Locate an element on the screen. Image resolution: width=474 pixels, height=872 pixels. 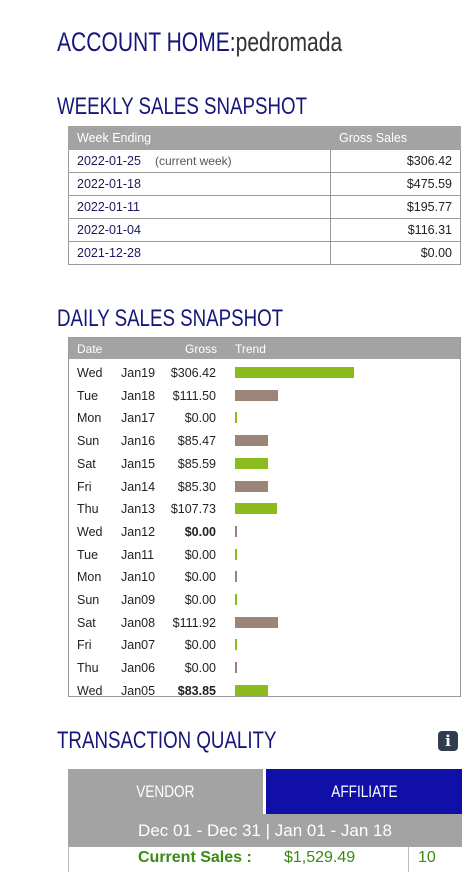
daily-row: Fri Jan07 $0.00 is located at coordinates (264, 645).